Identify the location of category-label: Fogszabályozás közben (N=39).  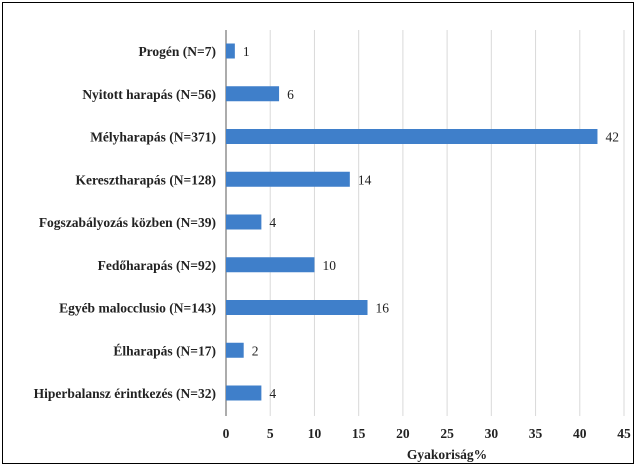
(127, 222).